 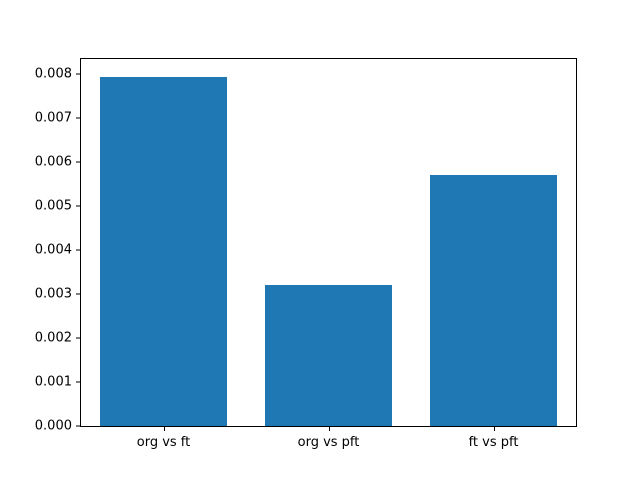 I want to click on x-tick-label: org vs ft, so click(x=163, y=442).